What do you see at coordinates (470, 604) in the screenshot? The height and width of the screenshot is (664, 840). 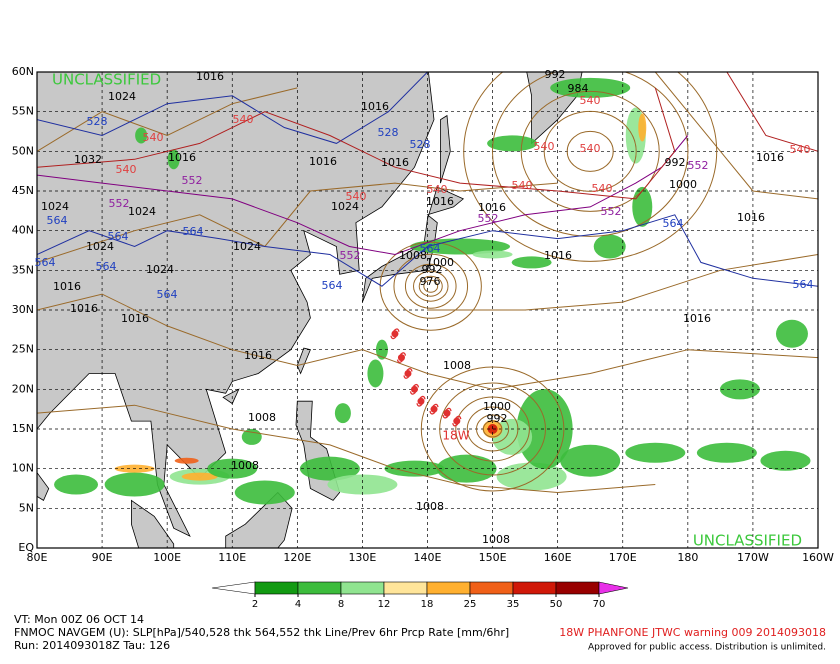 I see `colorbar-label: 25` at bounding box center [470, 604].